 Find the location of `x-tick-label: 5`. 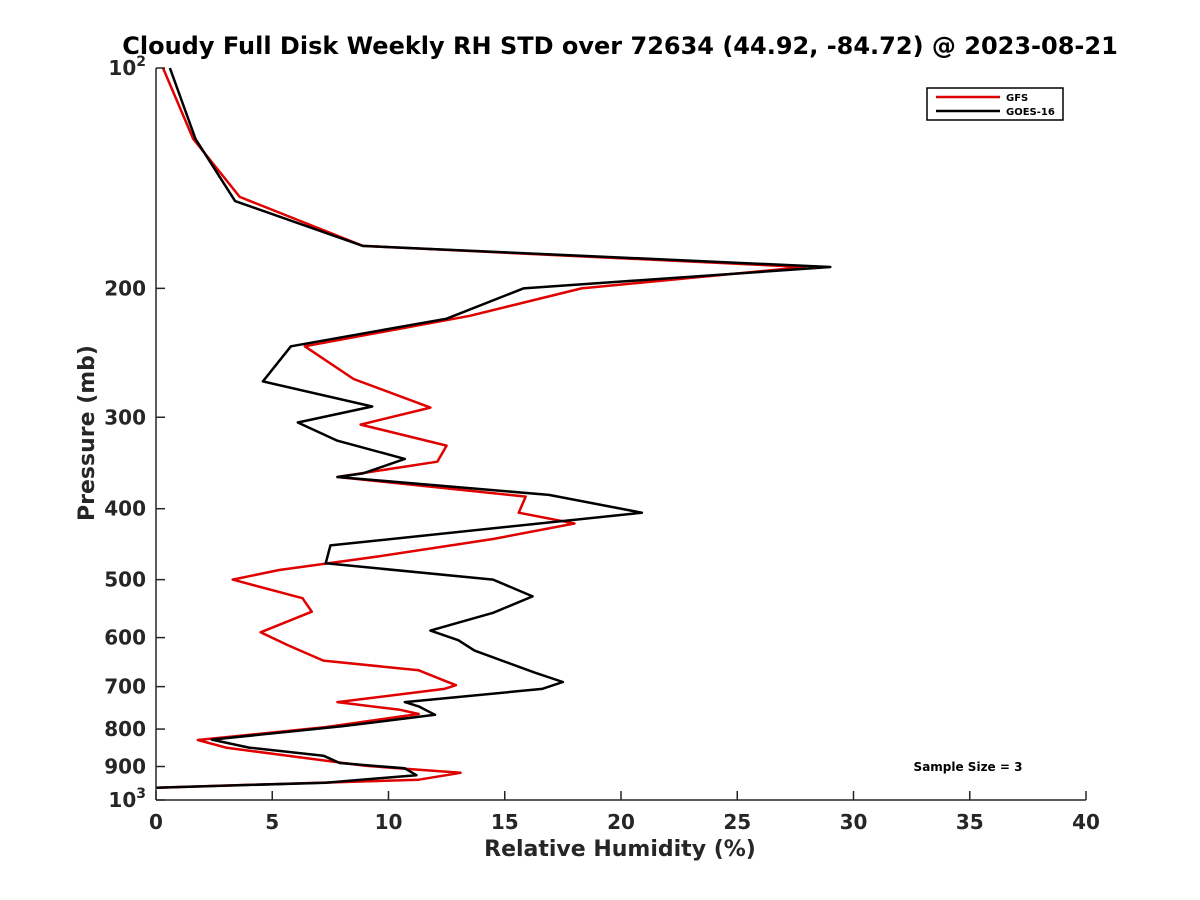

x-tick-label: 5 is located at coordinates (272, 822).